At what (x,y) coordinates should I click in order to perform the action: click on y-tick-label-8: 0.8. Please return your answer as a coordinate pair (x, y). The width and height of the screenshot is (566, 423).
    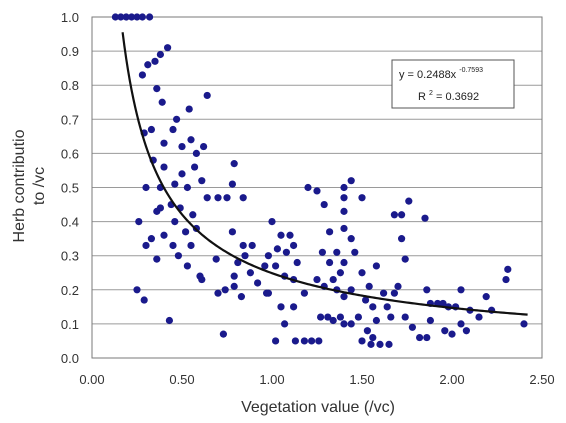
    Looking at the image, I should click on (70, 85).